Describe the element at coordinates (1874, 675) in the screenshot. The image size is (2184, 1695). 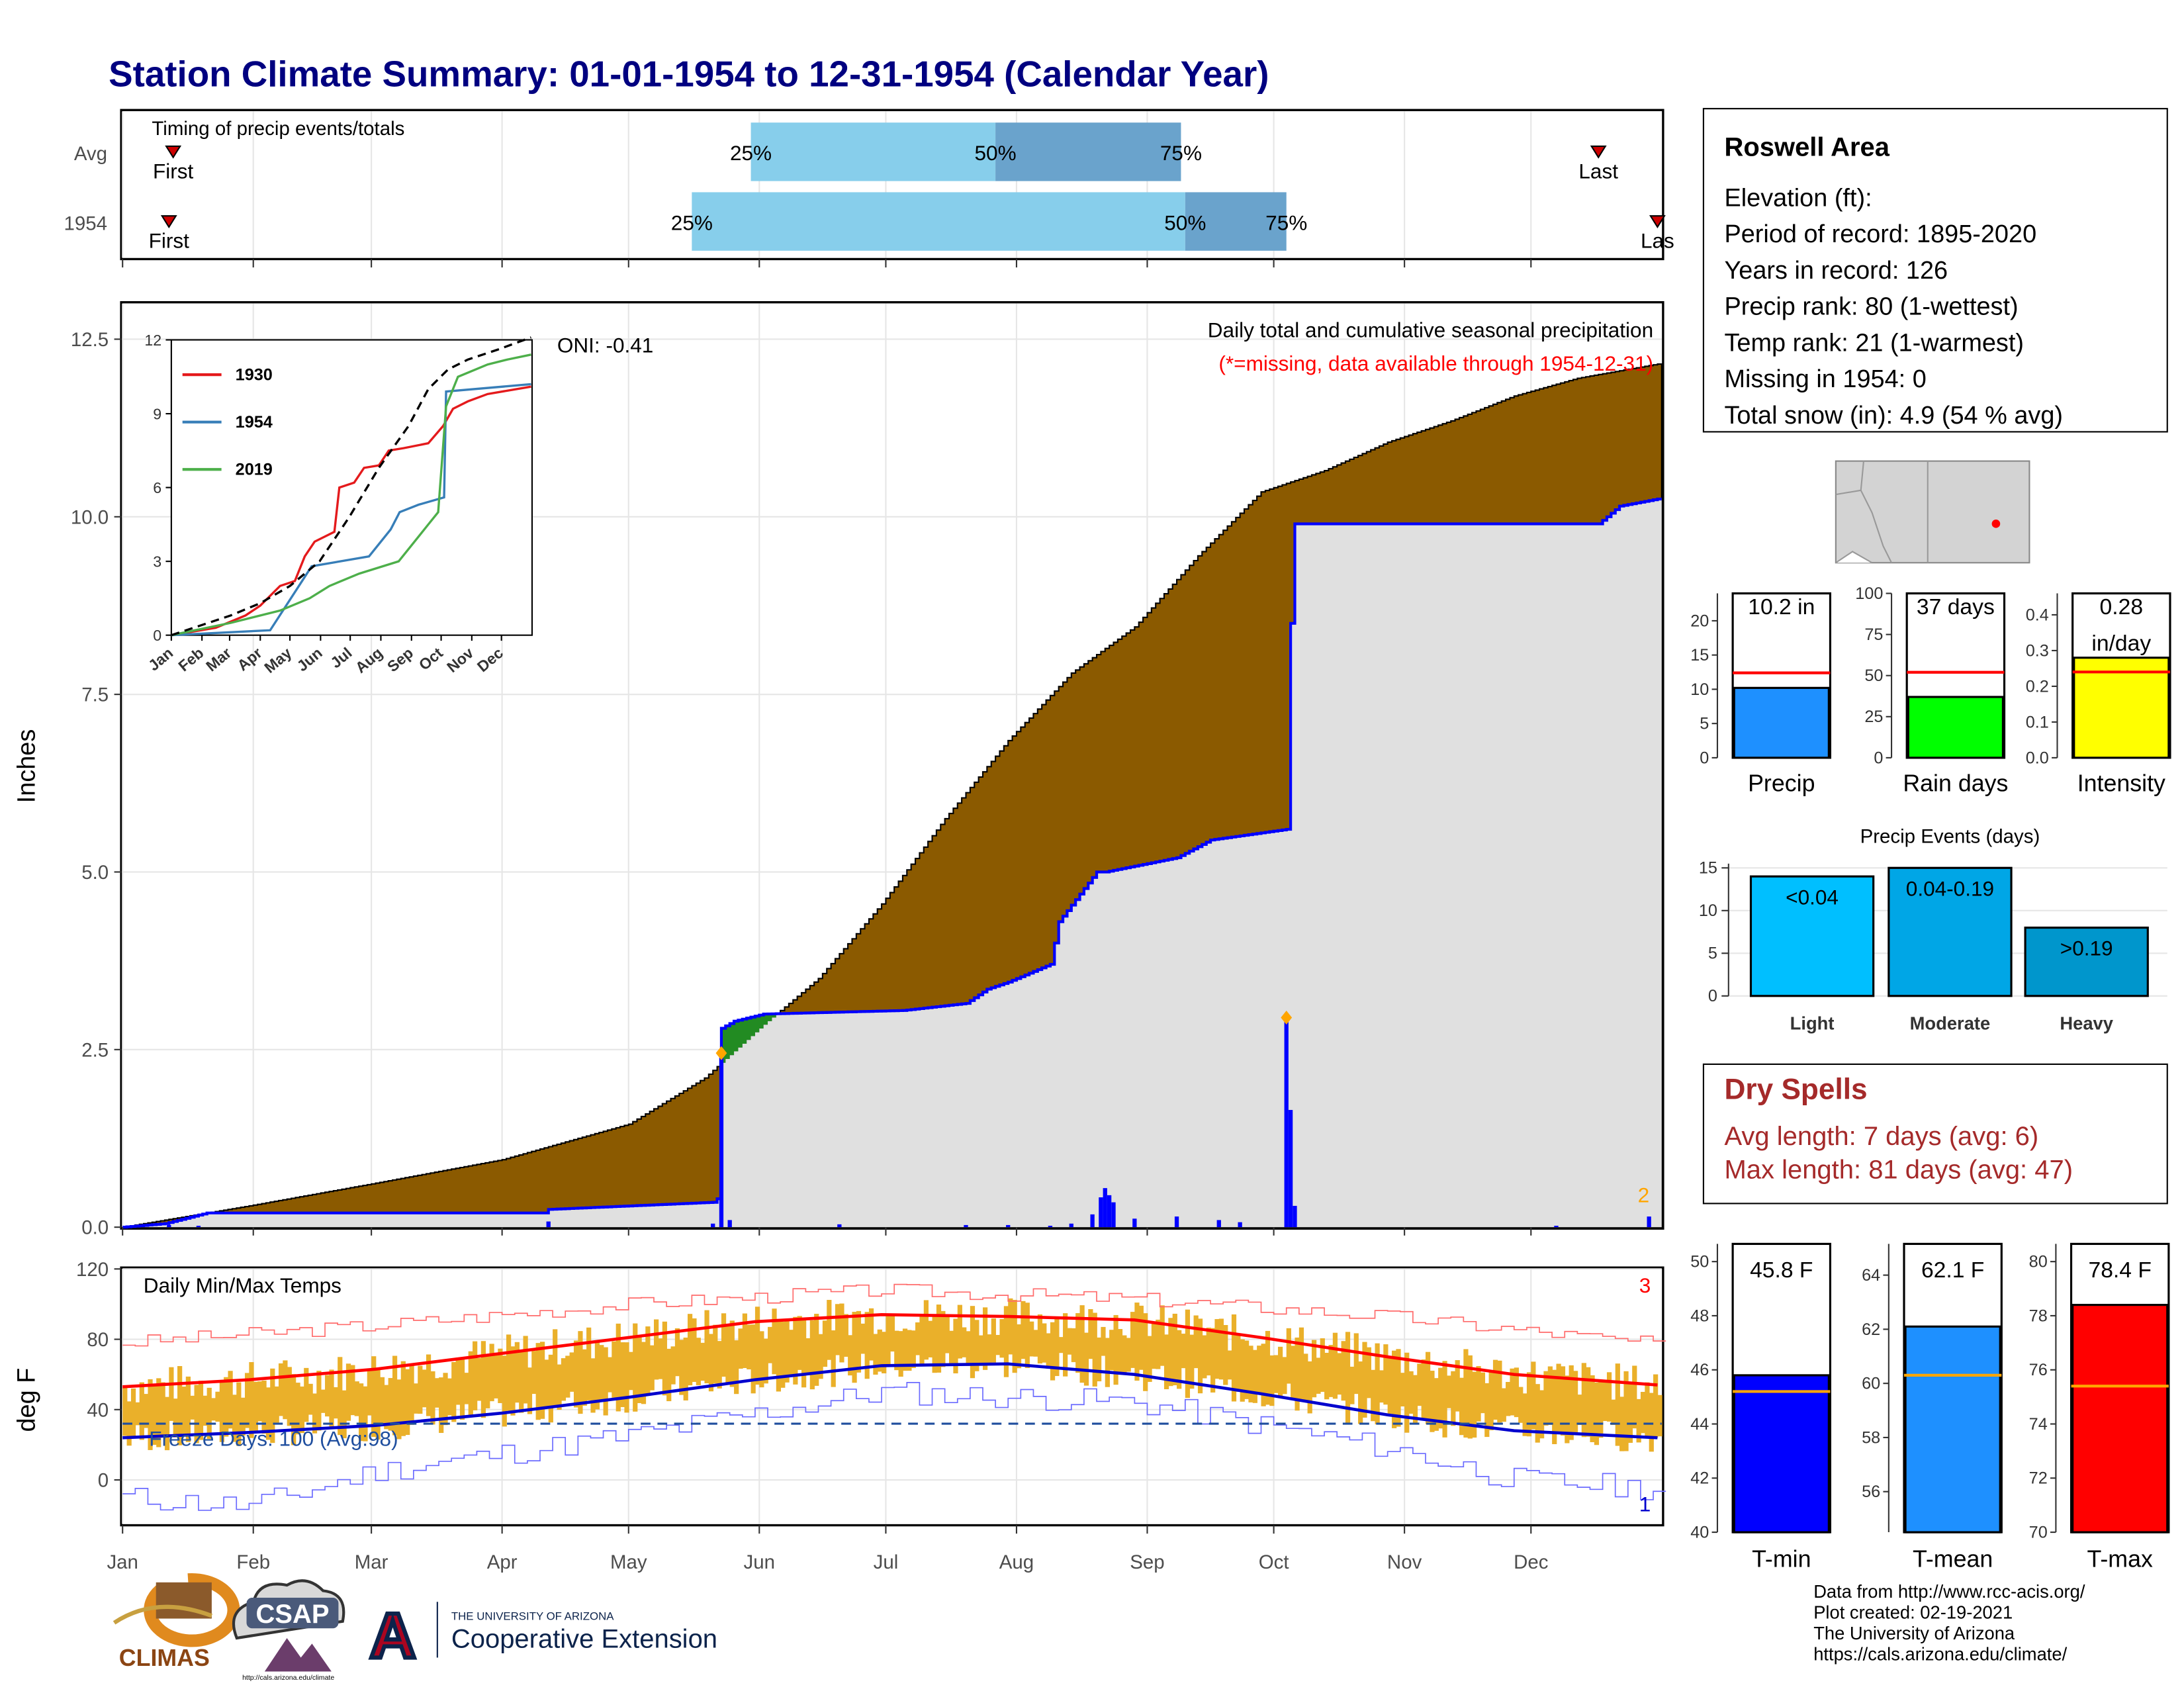
I see `summary-ytick-label: 50` at that location.